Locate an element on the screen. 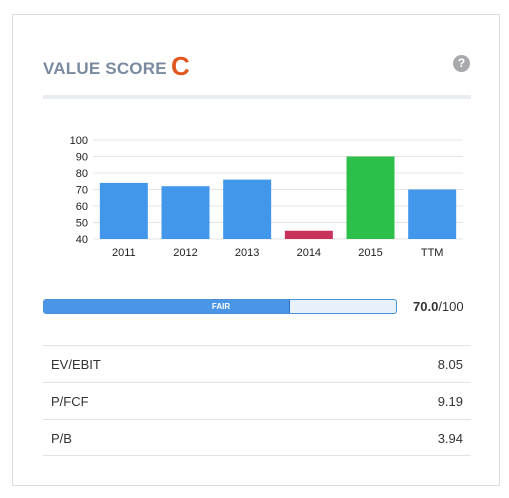 The image size is (509, 498). grade-badge: C is located at coordinates (180, 66).